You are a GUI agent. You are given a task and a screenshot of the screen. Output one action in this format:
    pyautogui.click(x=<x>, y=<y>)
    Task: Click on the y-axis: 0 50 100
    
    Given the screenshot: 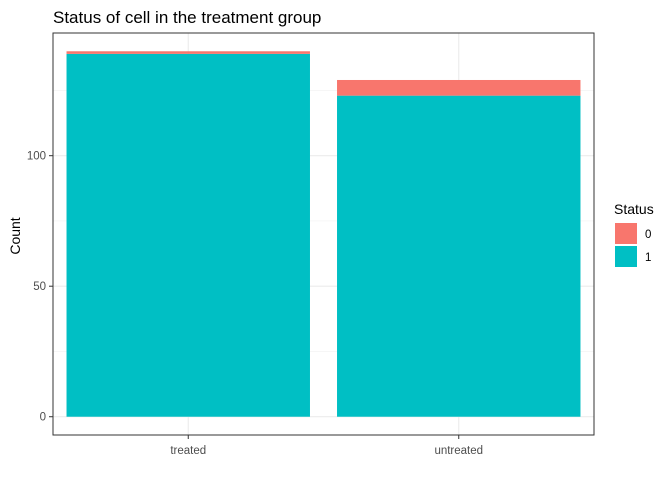 What is the action you would take?
    pyautogui.click(x=40, y=287)
    